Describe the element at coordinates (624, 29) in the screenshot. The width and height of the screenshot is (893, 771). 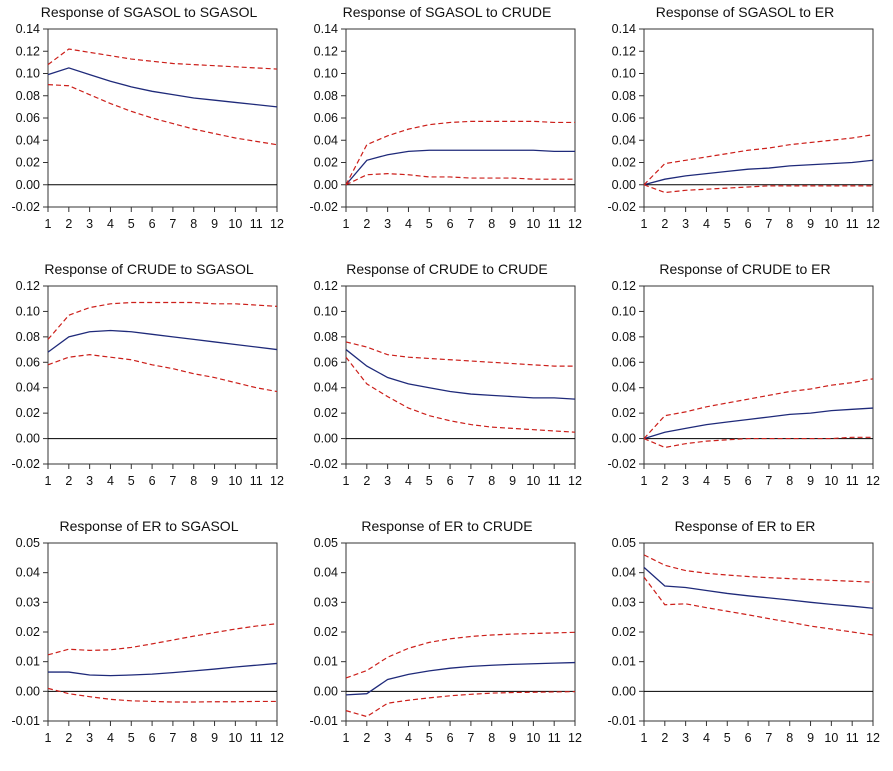
I see `y-tick-label: 0.14` at that location.